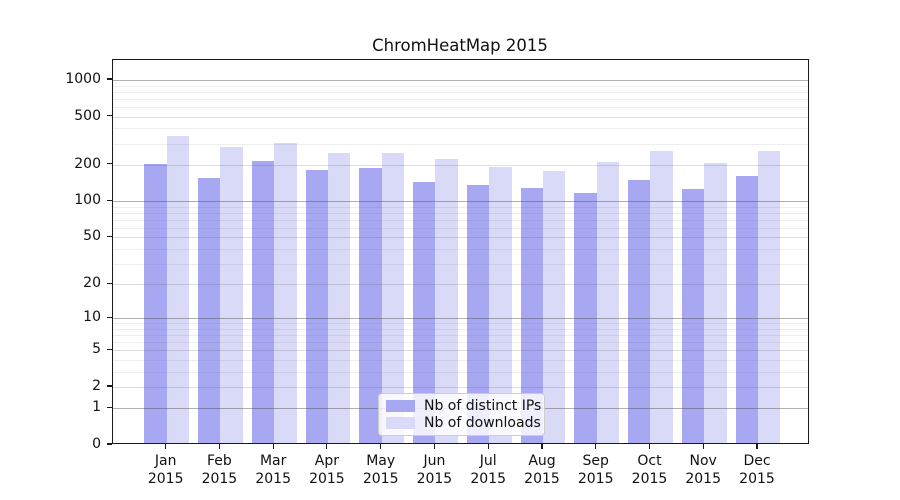 Image resolution: width=900 pixels, height=500 pixels. Describe the element at coordinates (178, 289) in the screenshot. I see `bar-downloads-jan` at that location.